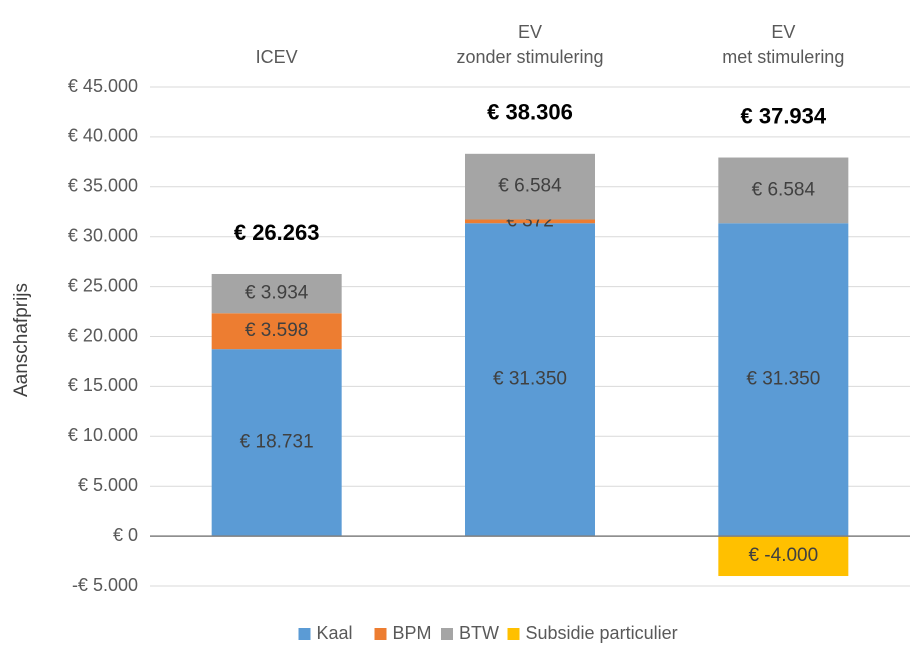  Describe the element at coordinates (276, 57) in the screenshot. I see `category-label: ICEV` at that location.